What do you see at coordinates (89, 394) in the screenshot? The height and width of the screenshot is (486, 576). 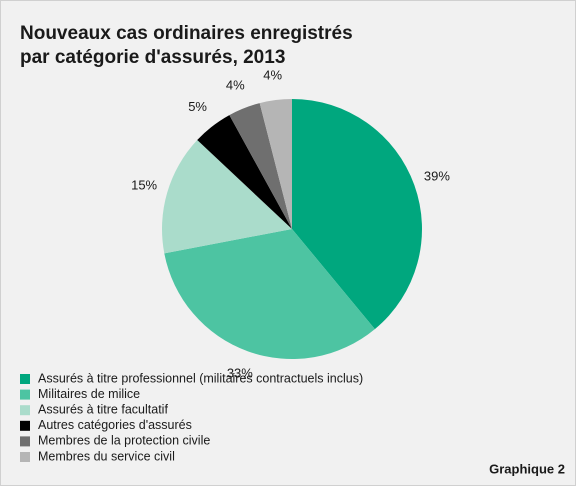 I see `legend-label: Militaires de milice` at bounding box center [89, 394].